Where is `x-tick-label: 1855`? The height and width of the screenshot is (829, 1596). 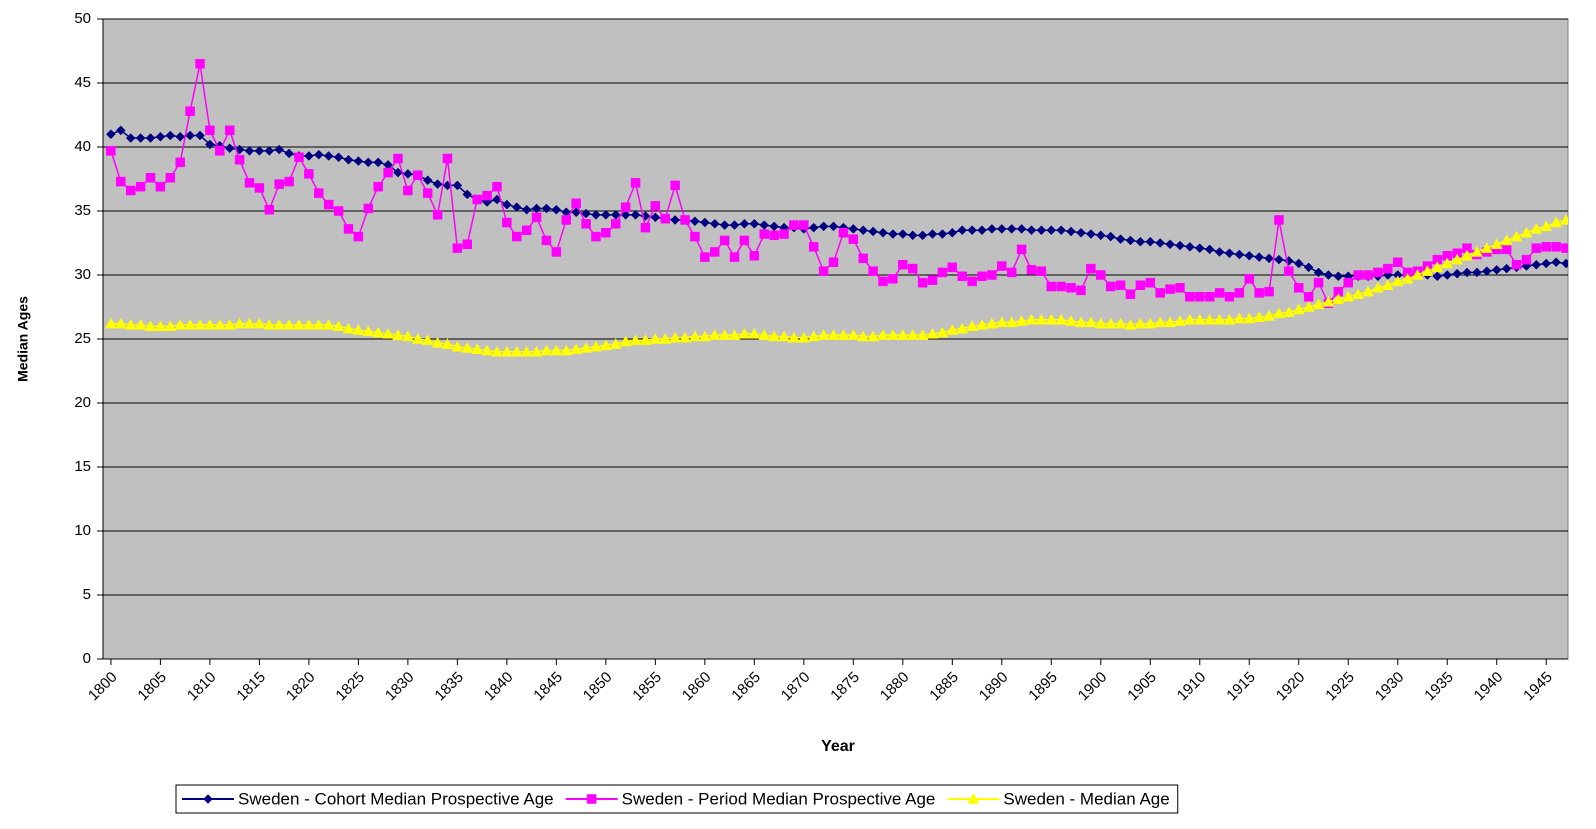
x-tick-label: 1855 is located at coordinates (647, 687).